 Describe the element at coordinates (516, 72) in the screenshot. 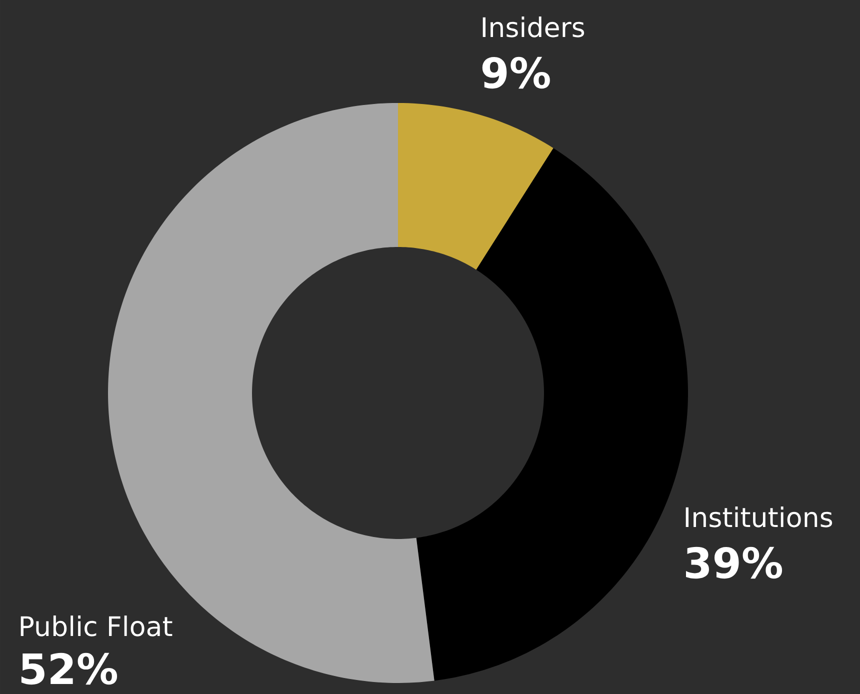

I see `data-label: 9%` at that location.